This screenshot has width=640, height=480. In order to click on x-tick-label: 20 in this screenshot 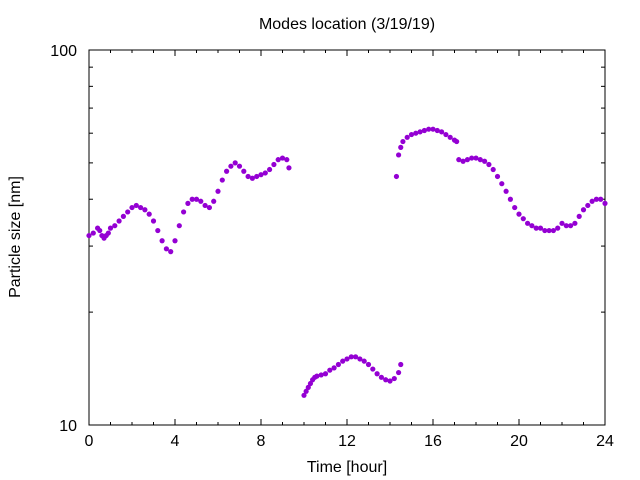, I will do `click(519, 441)`.